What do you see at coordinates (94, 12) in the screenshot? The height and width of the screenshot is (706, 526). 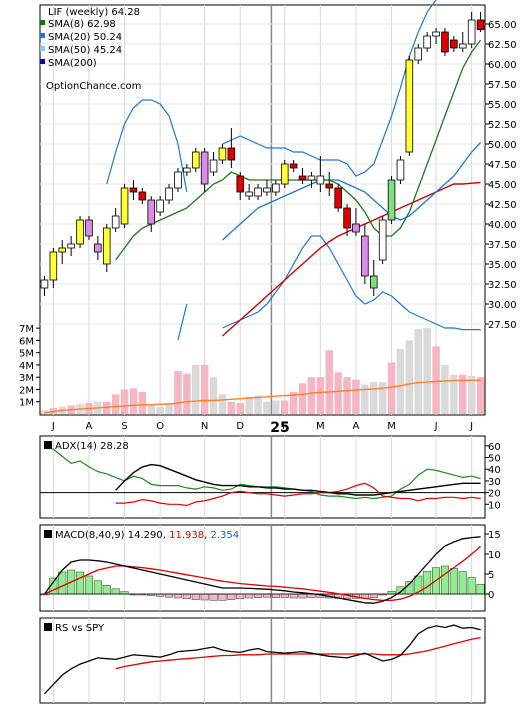 I see `chart-title: LIF (weekly) 64.28` at bounding box center [94, 12].